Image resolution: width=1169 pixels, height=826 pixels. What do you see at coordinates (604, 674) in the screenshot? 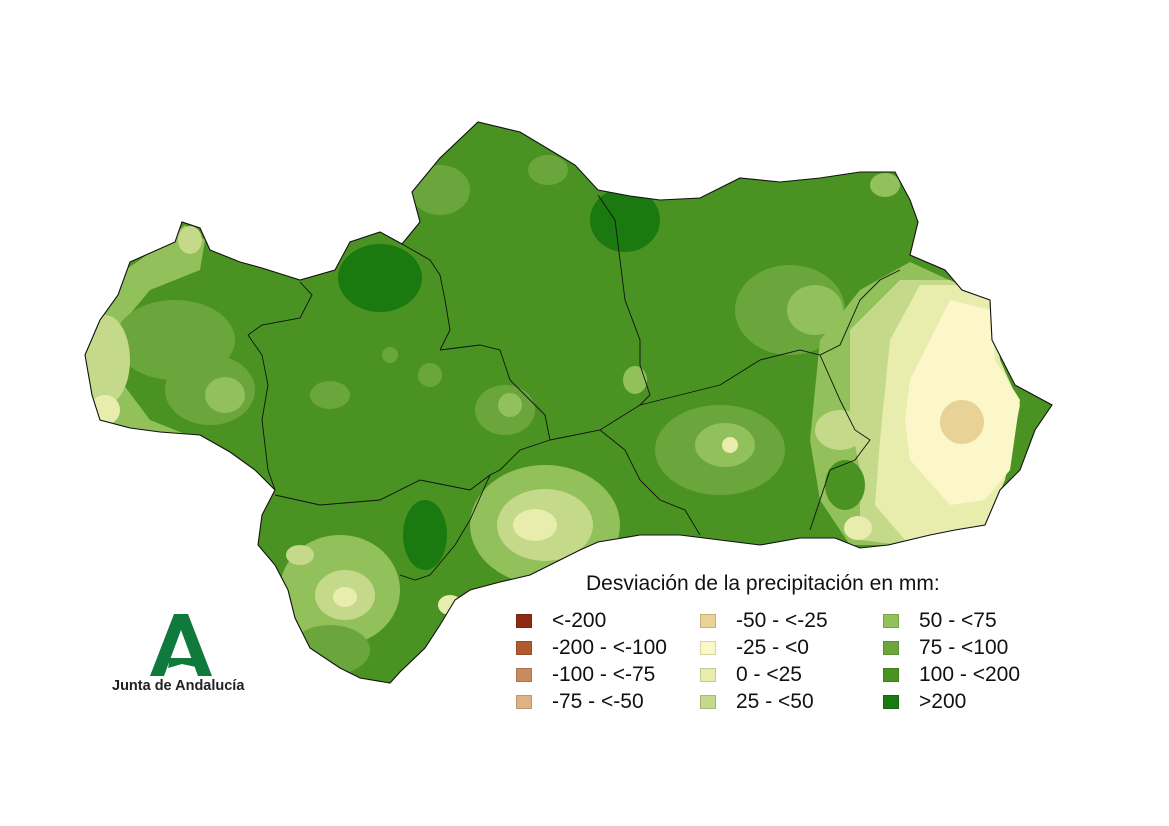
I see `legend-label: -100 - <-75` at bounding box center [604, 674].